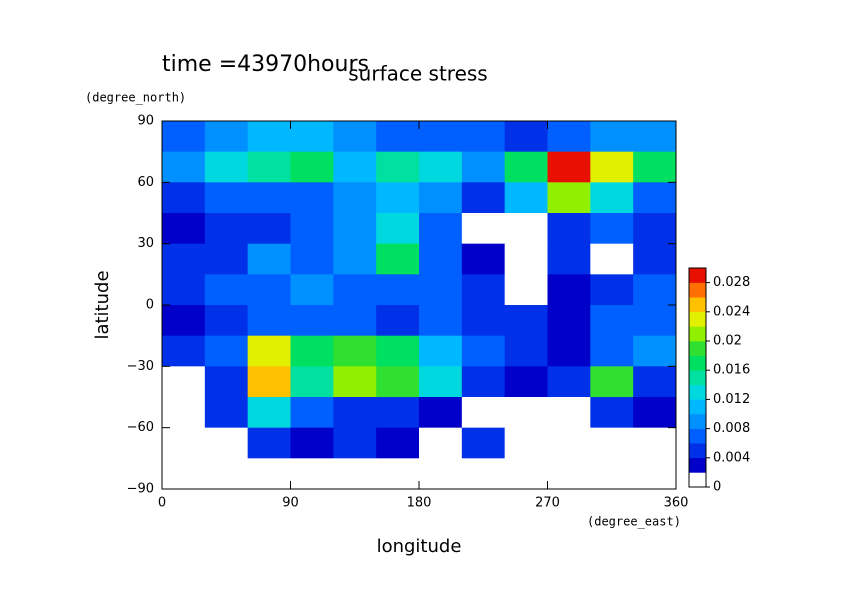  What do you see at coordinates (135, 98) in the screenshot?
I see `y-unit: (degree_north)` at bounding box center [135, 98].